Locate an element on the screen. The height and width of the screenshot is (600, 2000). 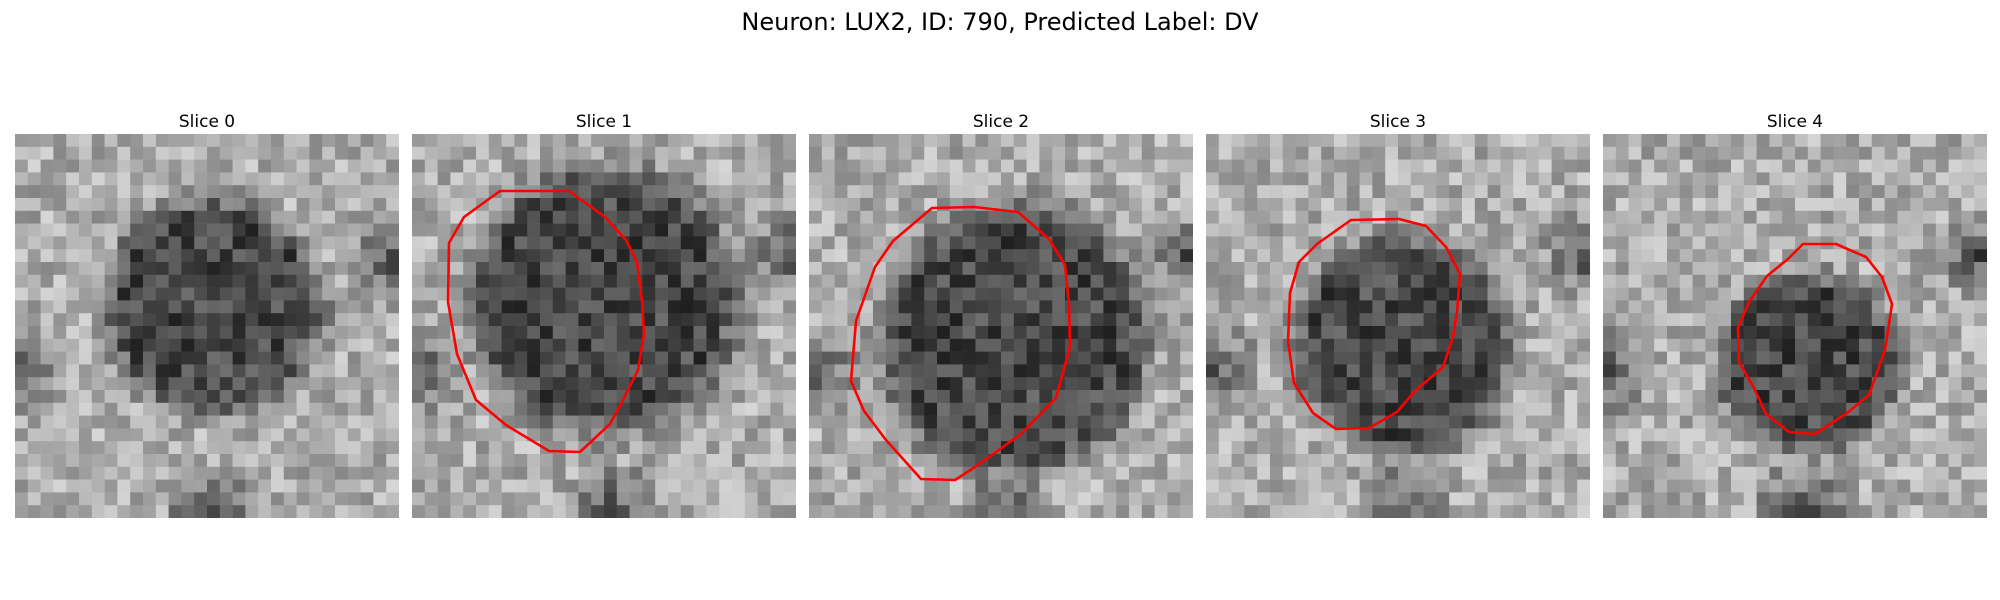
slice-panel-2: Slice 2 is located at coordinates (1001, 314).